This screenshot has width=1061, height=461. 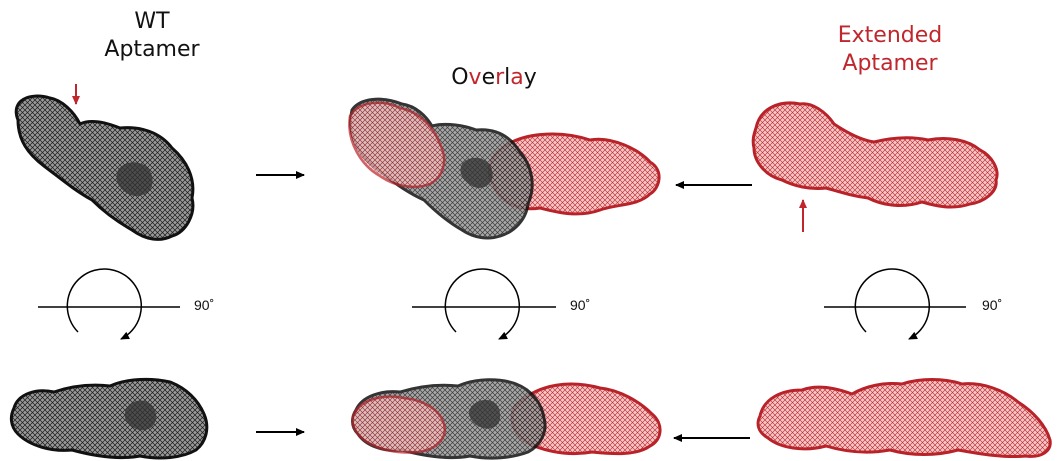 I want to click on rotation-symbol-right, so click(x=895, y=304).